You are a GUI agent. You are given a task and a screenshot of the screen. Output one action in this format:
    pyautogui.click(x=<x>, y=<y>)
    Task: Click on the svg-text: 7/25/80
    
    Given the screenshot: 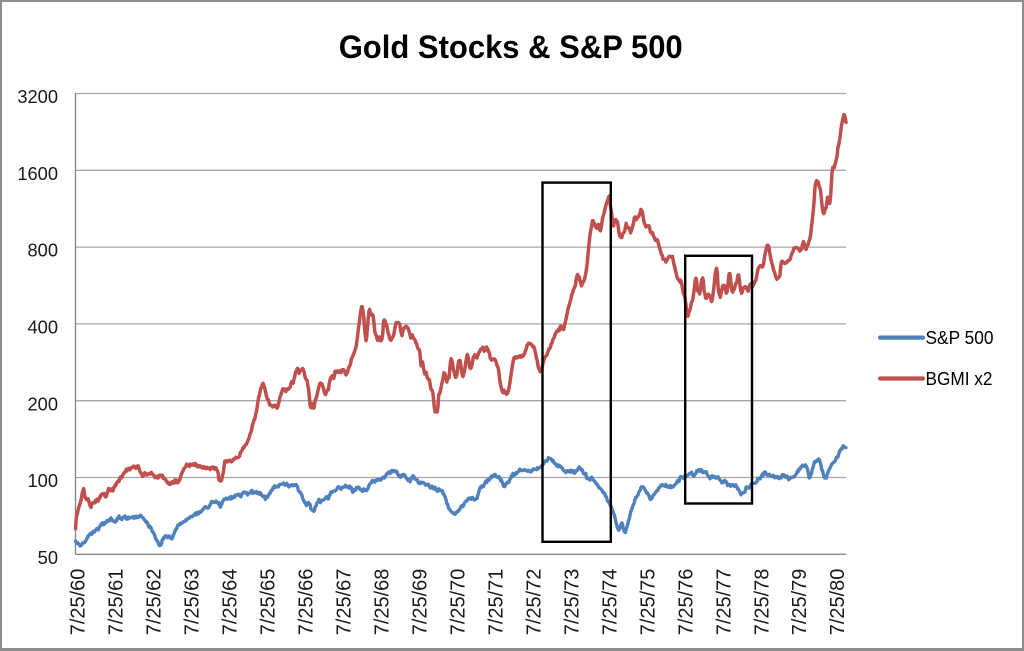 What is the action you would take?
    pyautogui.click(x=838, y=602)
    